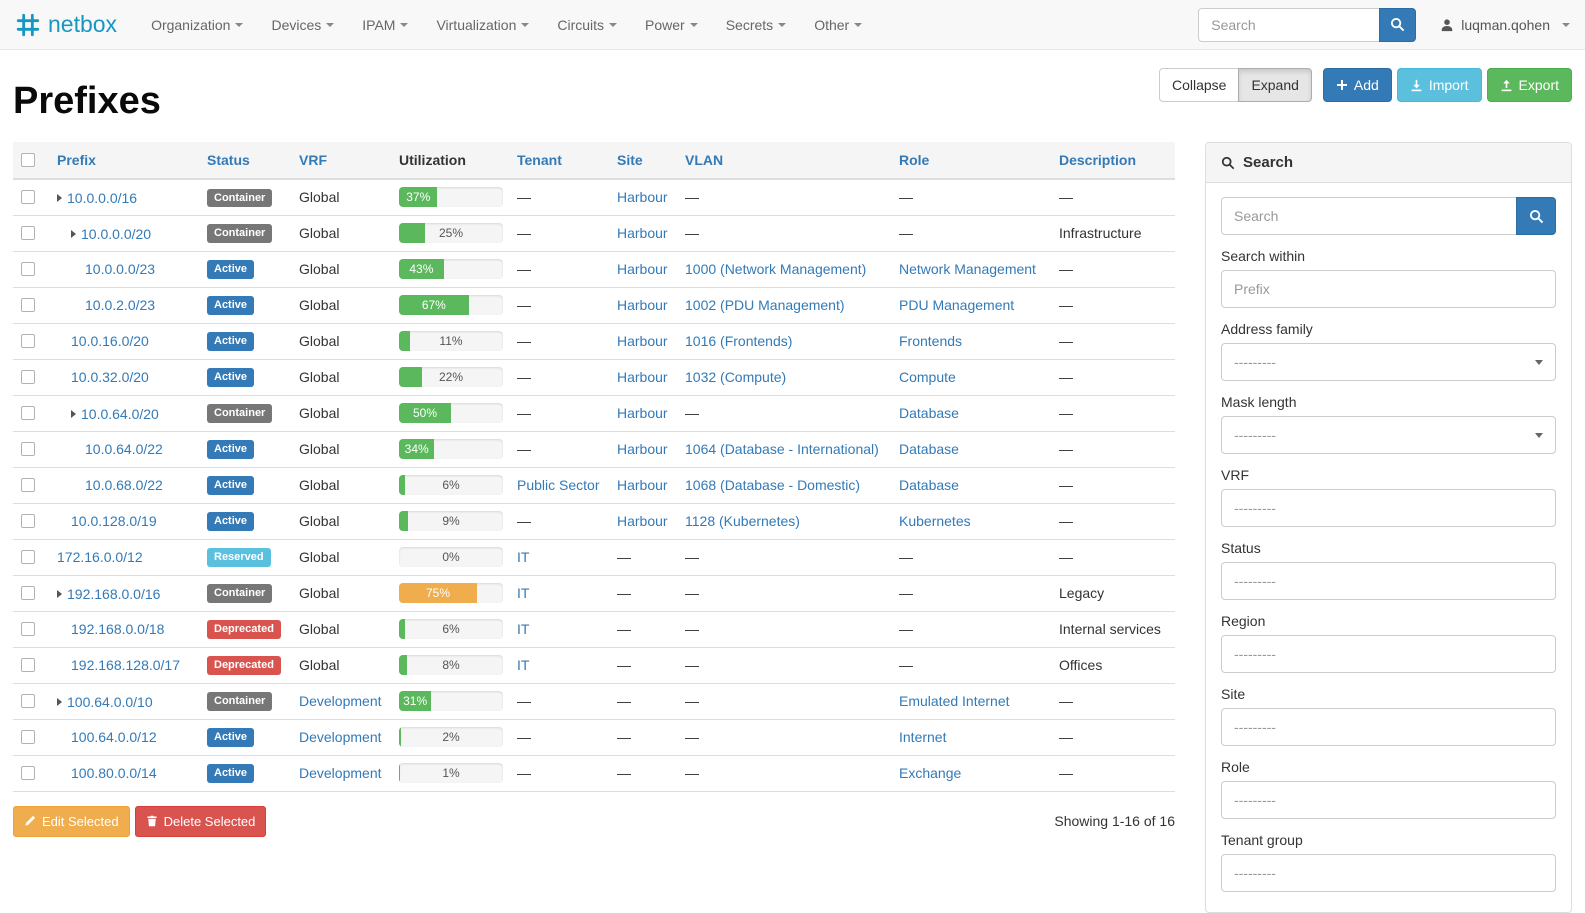  I want to click on expand-button: Expand, so click(1275, 85).